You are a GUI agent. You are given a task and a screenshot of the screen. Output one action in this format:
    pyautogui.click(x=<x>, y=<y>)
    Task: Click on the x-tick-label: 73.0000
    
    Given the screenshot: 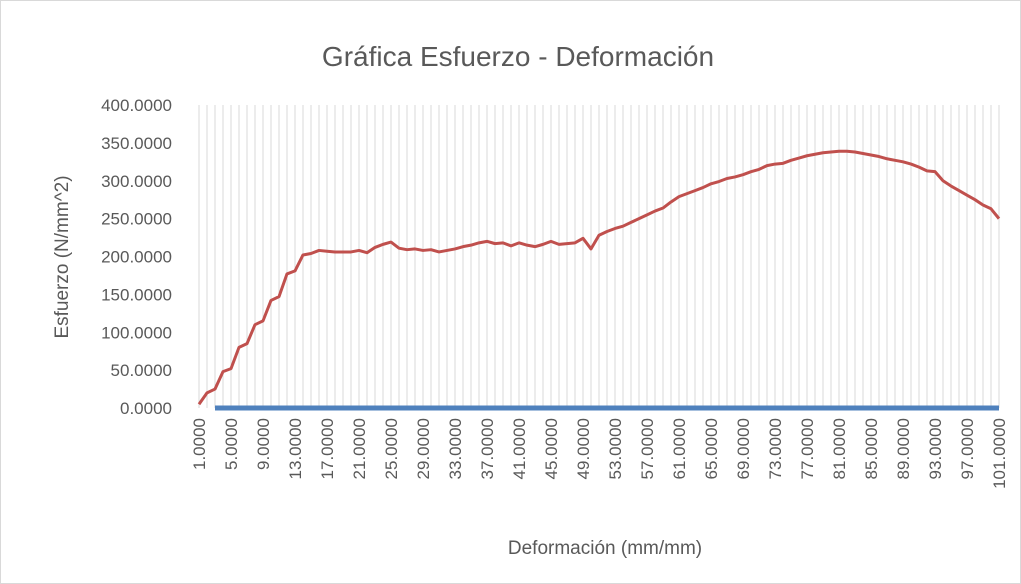 What is the action you would take?
    pyautogui.click(x=775, y=448)
    